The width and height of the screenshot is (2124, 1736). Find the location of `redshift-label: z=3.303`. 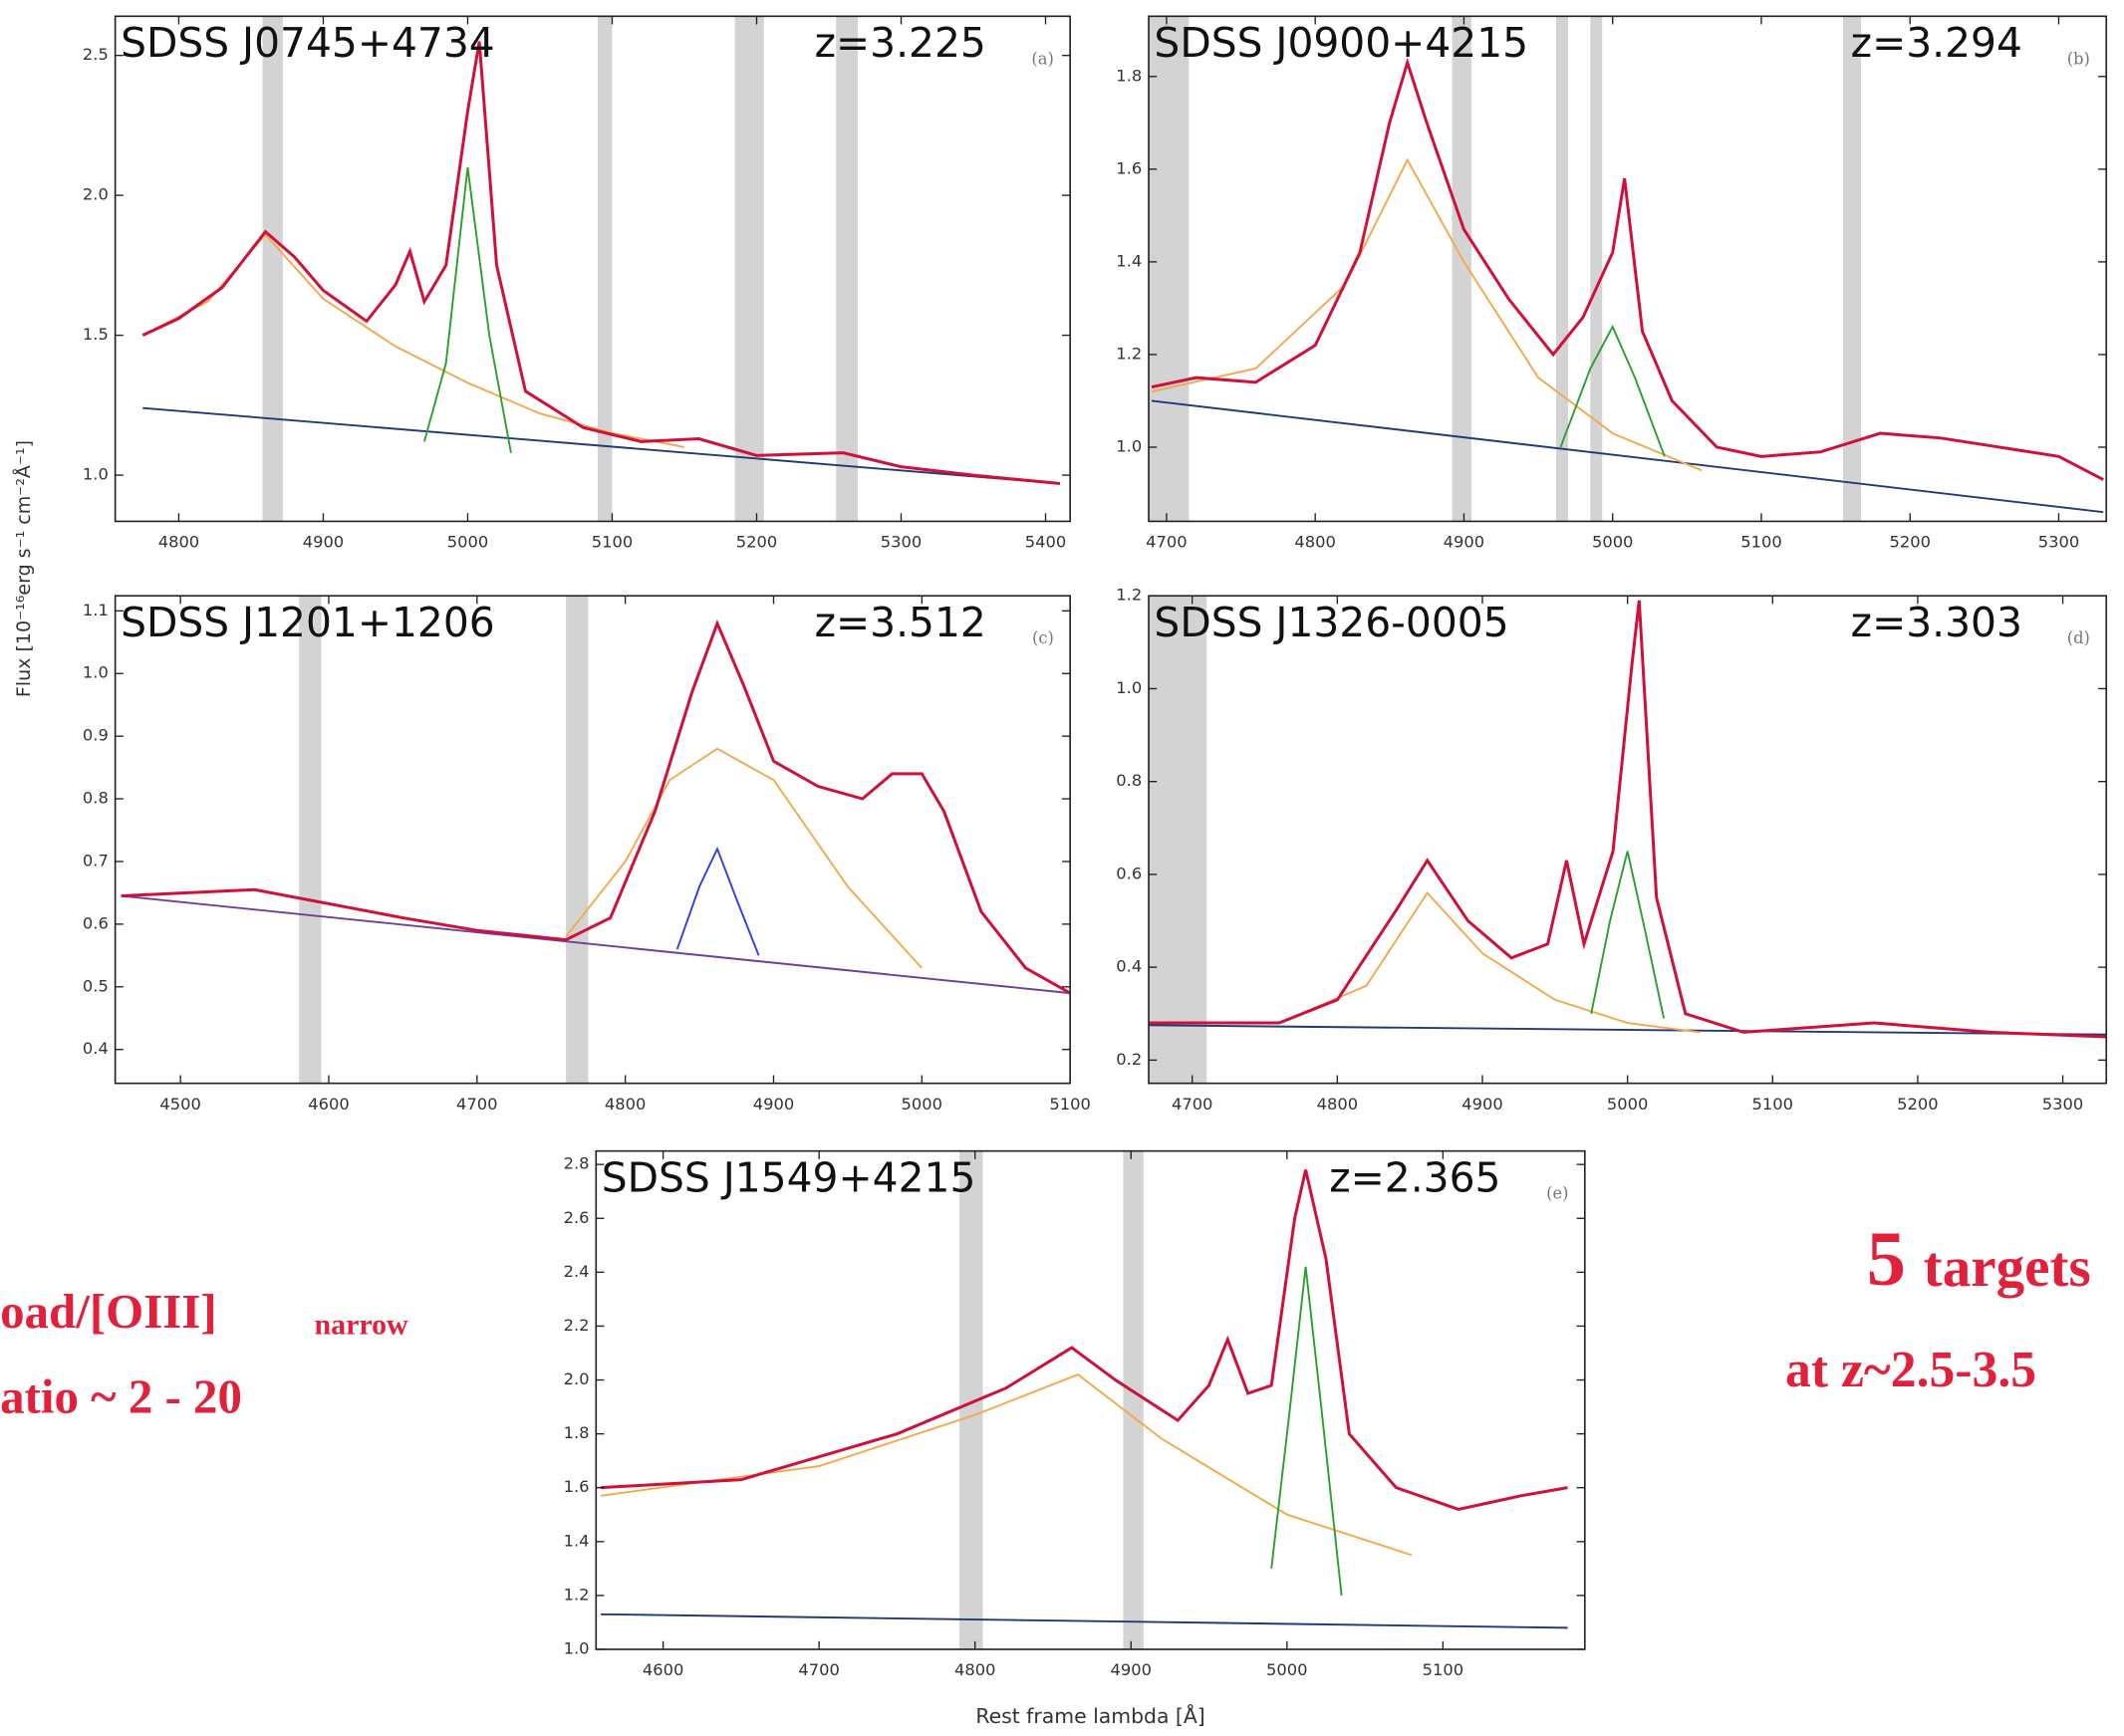

redshift-label: z=3.303 is located at coordinates (1937, 622).